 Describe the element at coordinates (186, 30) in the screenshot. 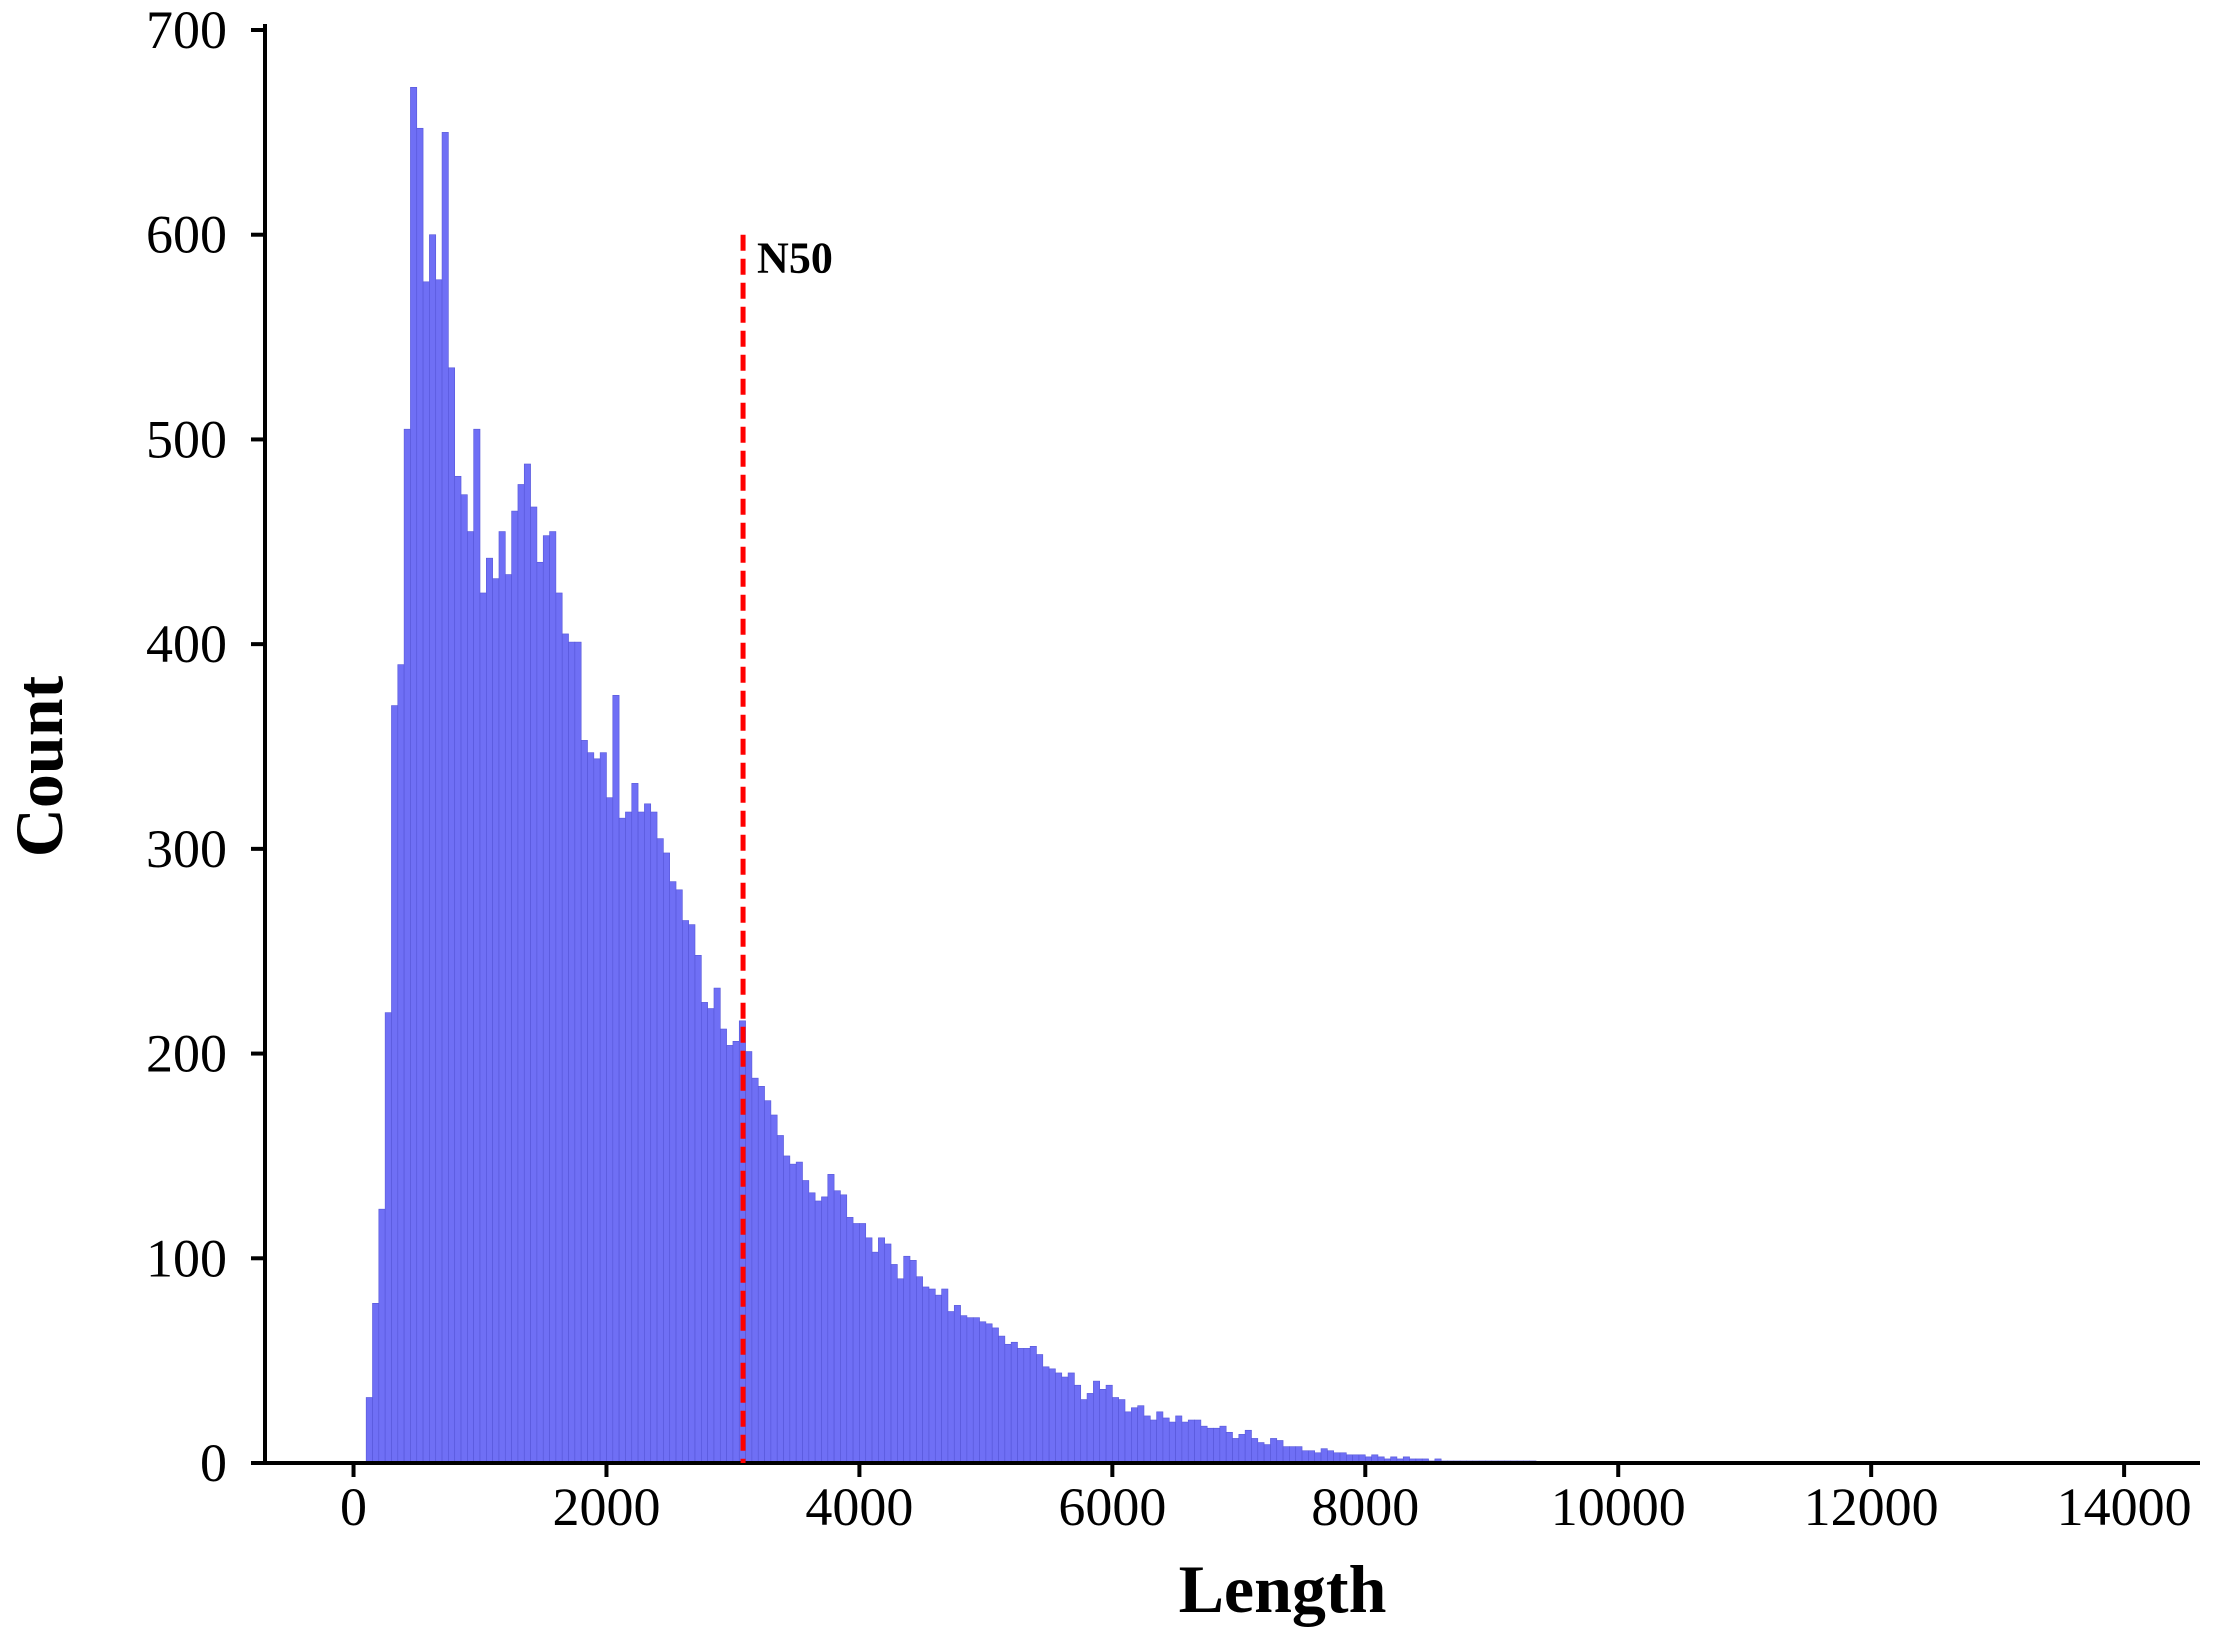

I see `y-tick-label: 700` at that location.